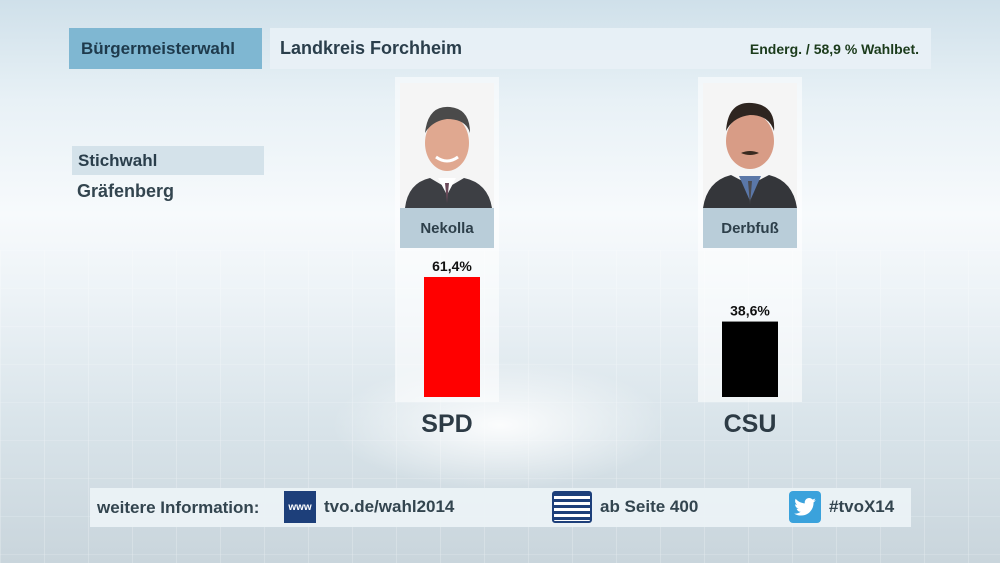 Image resolution: width=1000 pixels, height=563 pixels. I want to click on bar-csu, so click(750, 359).